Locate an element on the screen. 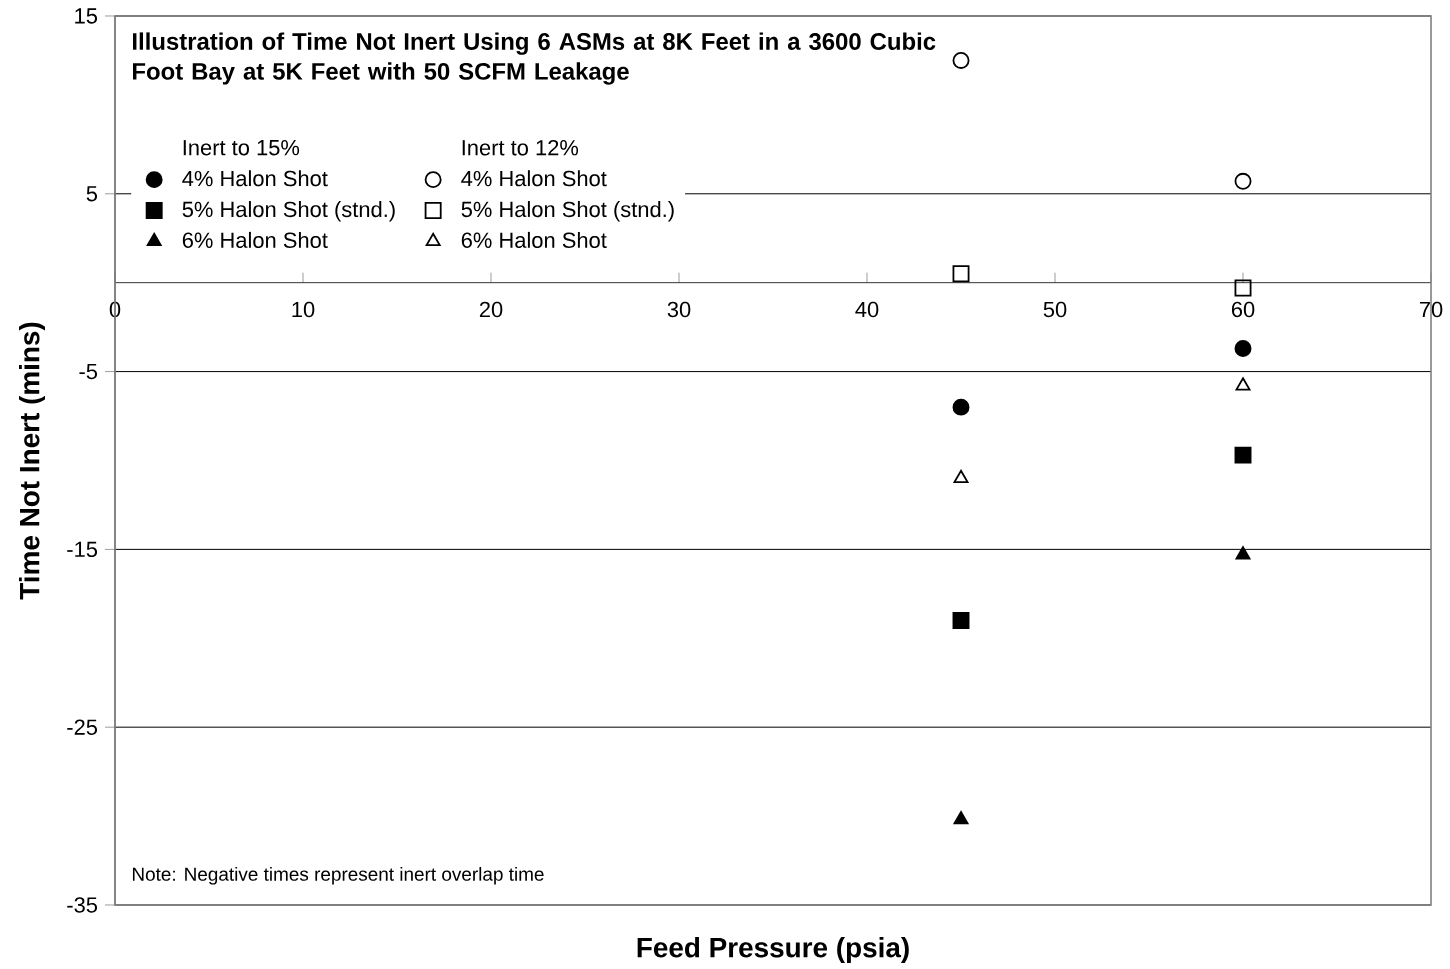 This screenshot has width=1450, height=969. y-tick-label: -15 is located at coordinates (82, 549).